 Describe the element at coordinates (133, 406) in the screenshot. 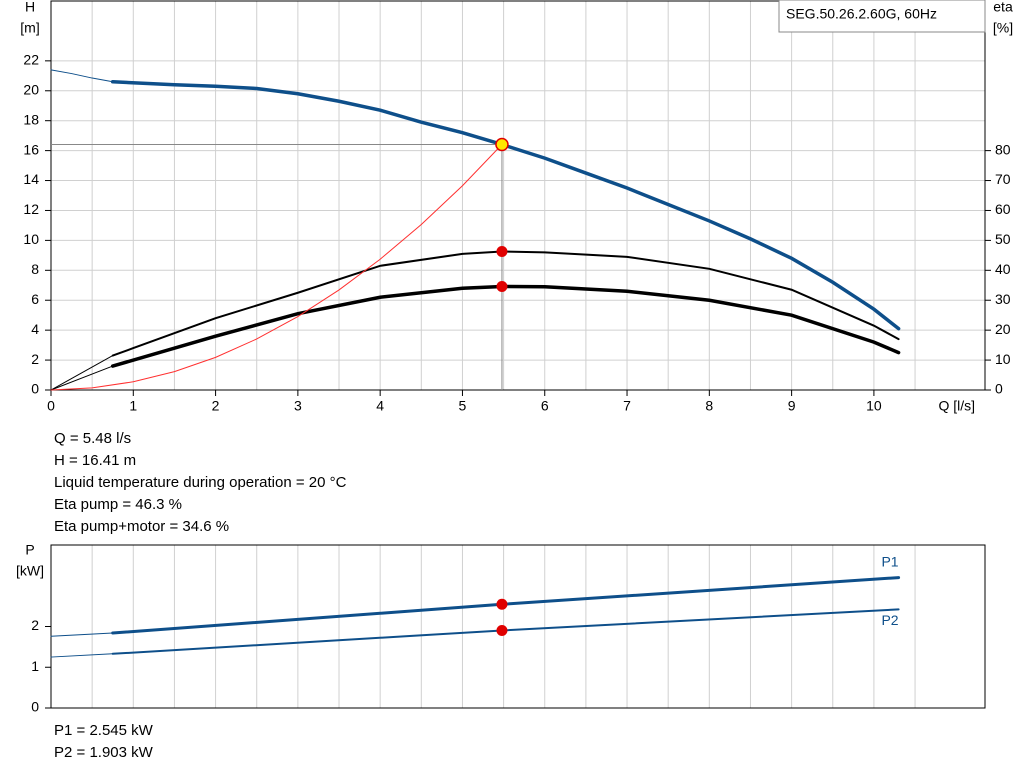

I see `x-tick-label: 1` at that location.